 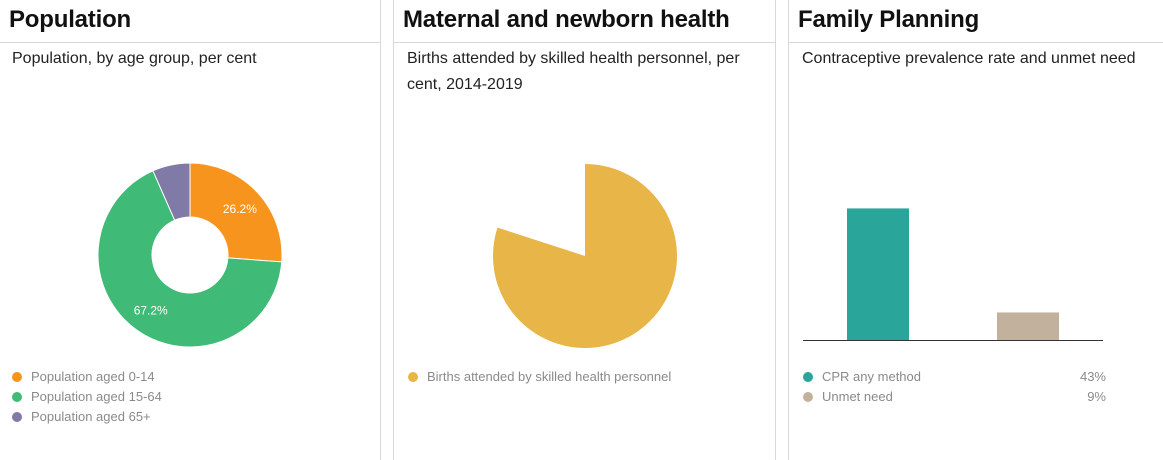 What do you see at coordinates (93, 376) in the screenshot?
I see `legend-label: Population aged 0-14` at bounding box center [93, 376].